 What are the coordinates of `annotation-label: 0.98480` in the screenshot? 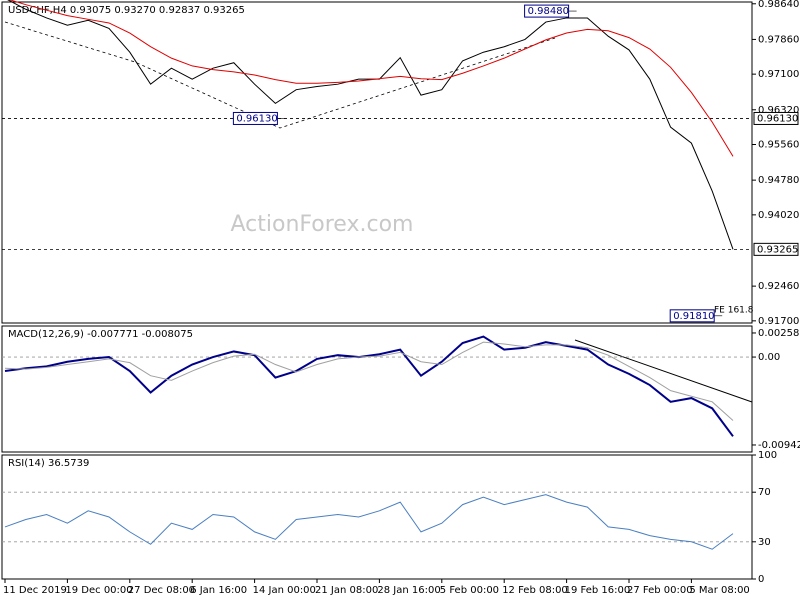 It's located at (548, 11).